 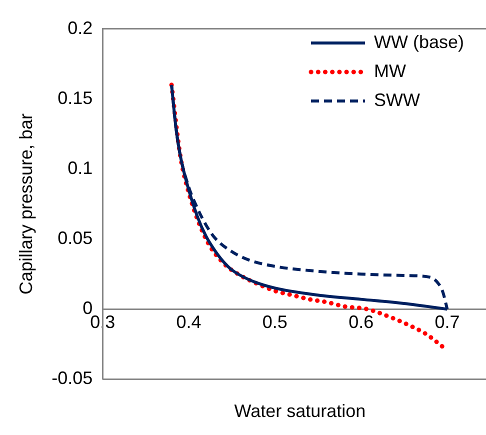 What do you see at coordinates (75, 98) in the screenshot?
I see `y-tick-label: 0.15` at bounding box center [75, 98].